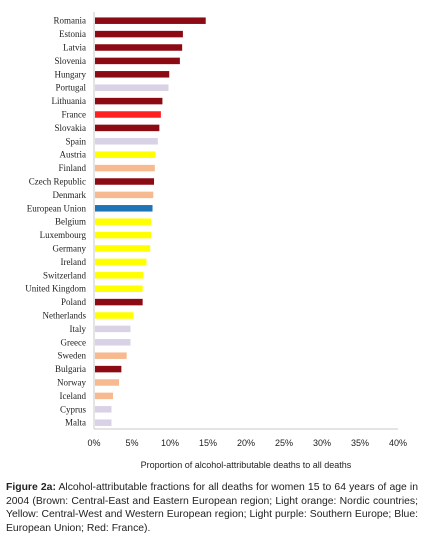  I want to click on bar-austria, so click(125, 154).